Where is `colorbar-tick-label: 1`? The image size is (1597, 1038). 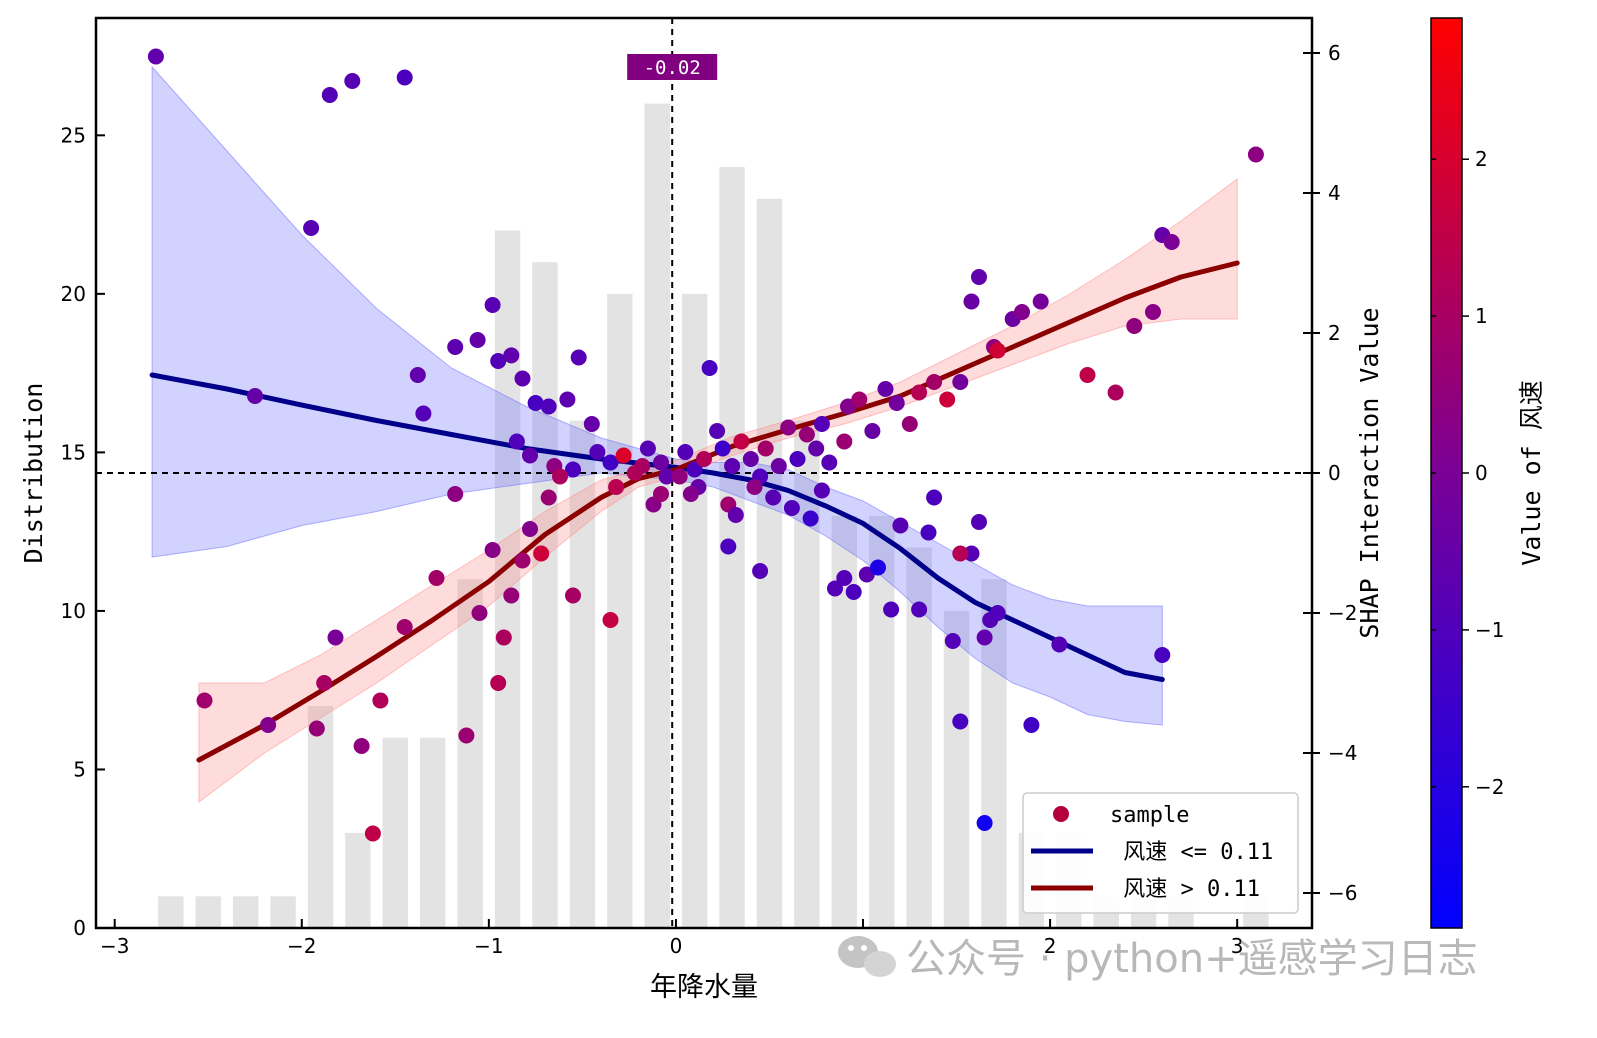 colorbar-tick-label: 1 is located at coordinates (1481, 316).